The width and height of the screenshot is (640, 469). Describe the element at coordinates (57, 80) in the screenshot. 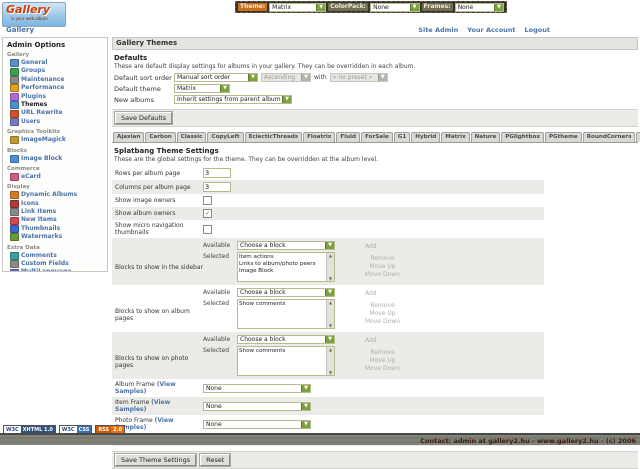

I see `sidebar-item-maintenance: Maintenance` at that location.